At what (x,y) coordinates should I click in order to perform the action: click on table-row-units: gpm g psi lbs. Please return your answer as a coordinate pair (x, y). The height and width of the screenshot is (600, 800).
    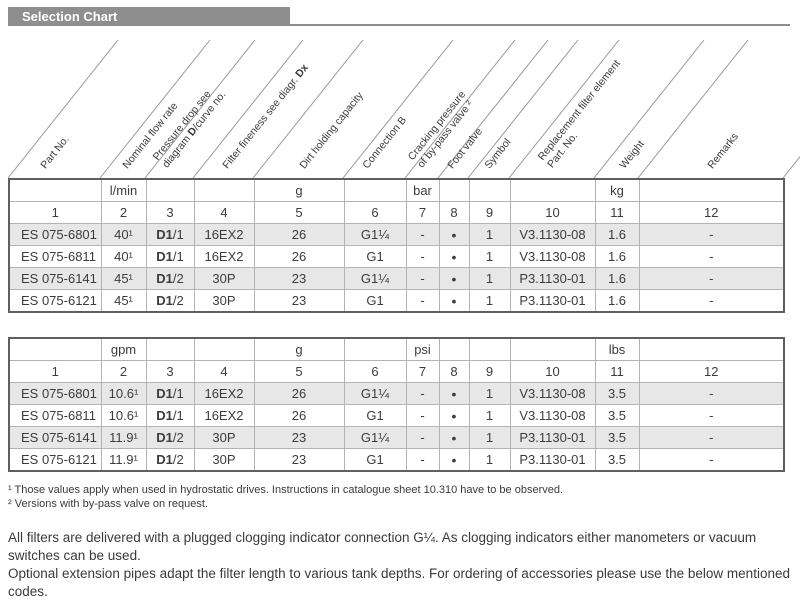
    Looking at the image, I should click on (396, 349).